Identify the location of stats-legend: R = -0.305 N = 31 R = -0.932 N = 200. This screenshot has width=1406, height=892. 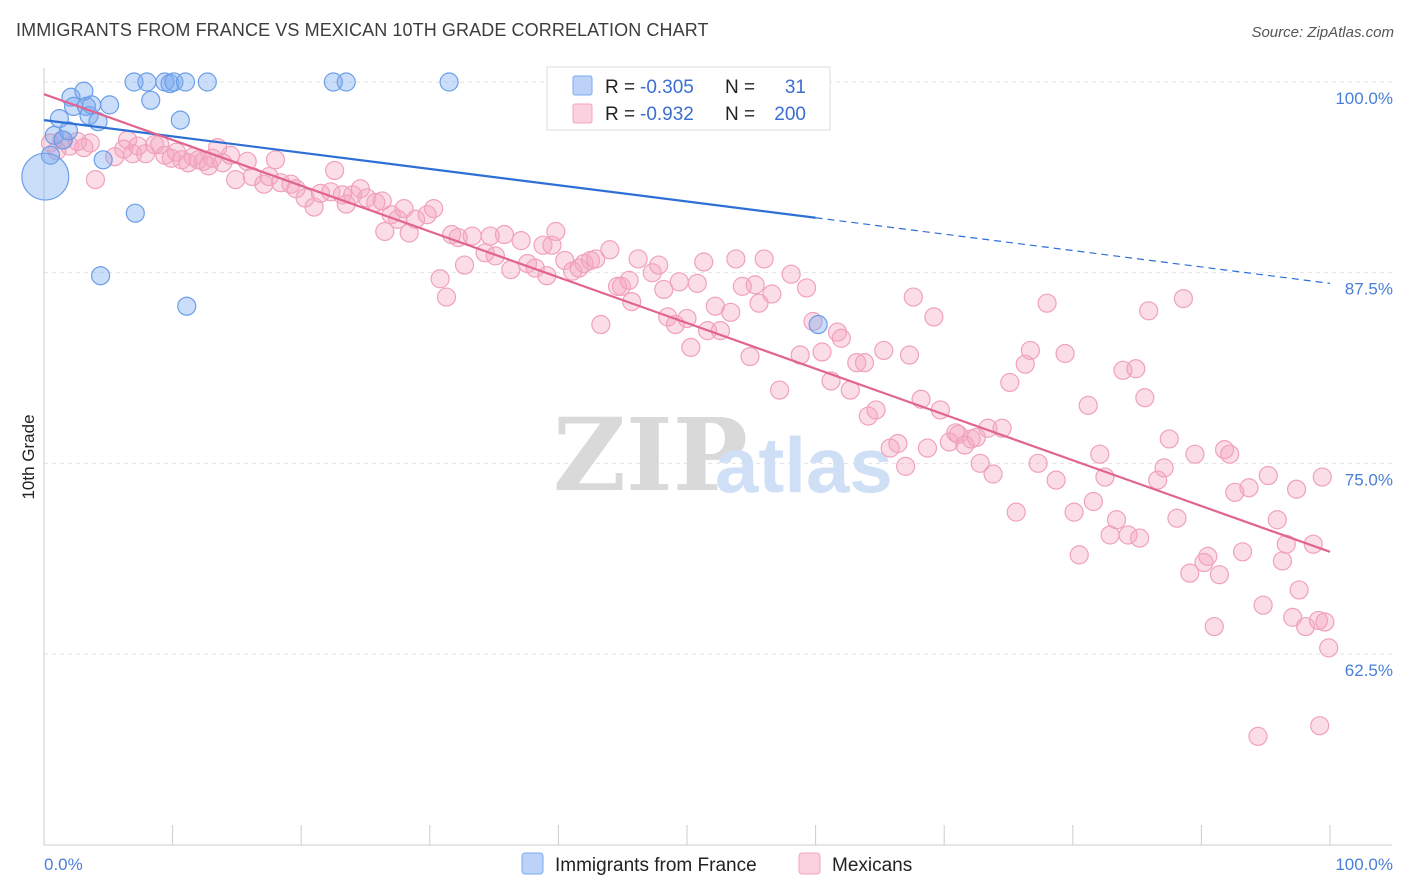
(688, 98).